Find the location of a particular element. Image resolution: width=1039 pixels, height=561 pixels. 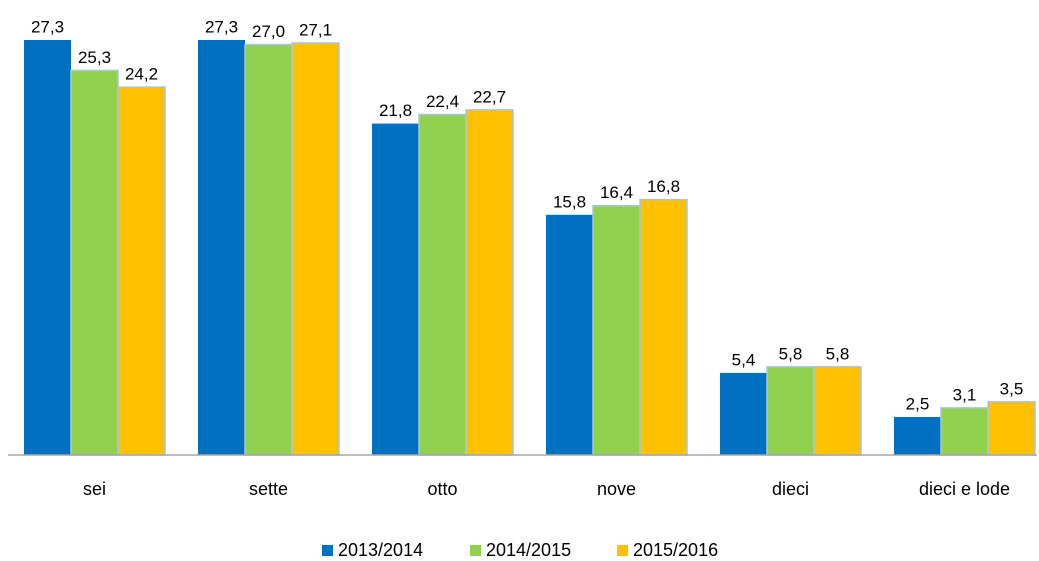

data-label: 21,8 is located at coordinates (395, 110).